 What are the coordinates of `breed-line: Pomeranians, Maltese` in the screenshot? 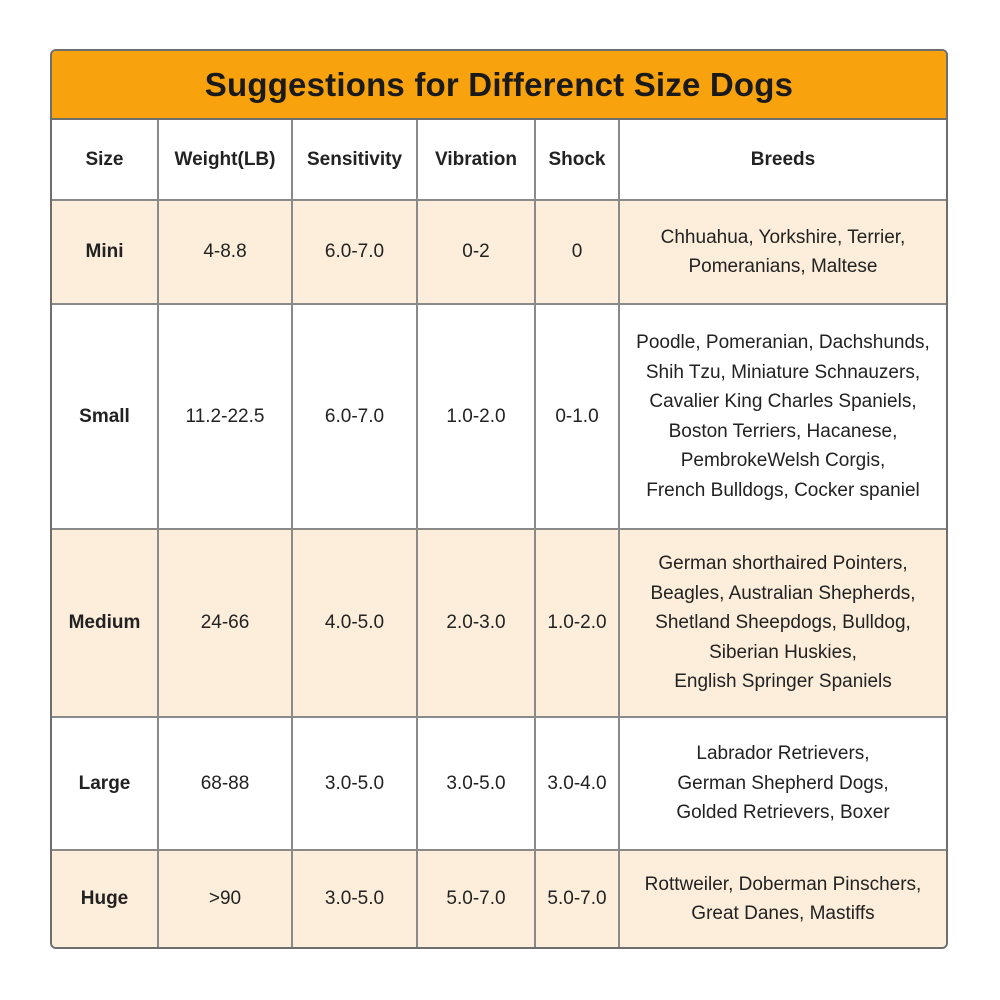 It's located at (783, 266).